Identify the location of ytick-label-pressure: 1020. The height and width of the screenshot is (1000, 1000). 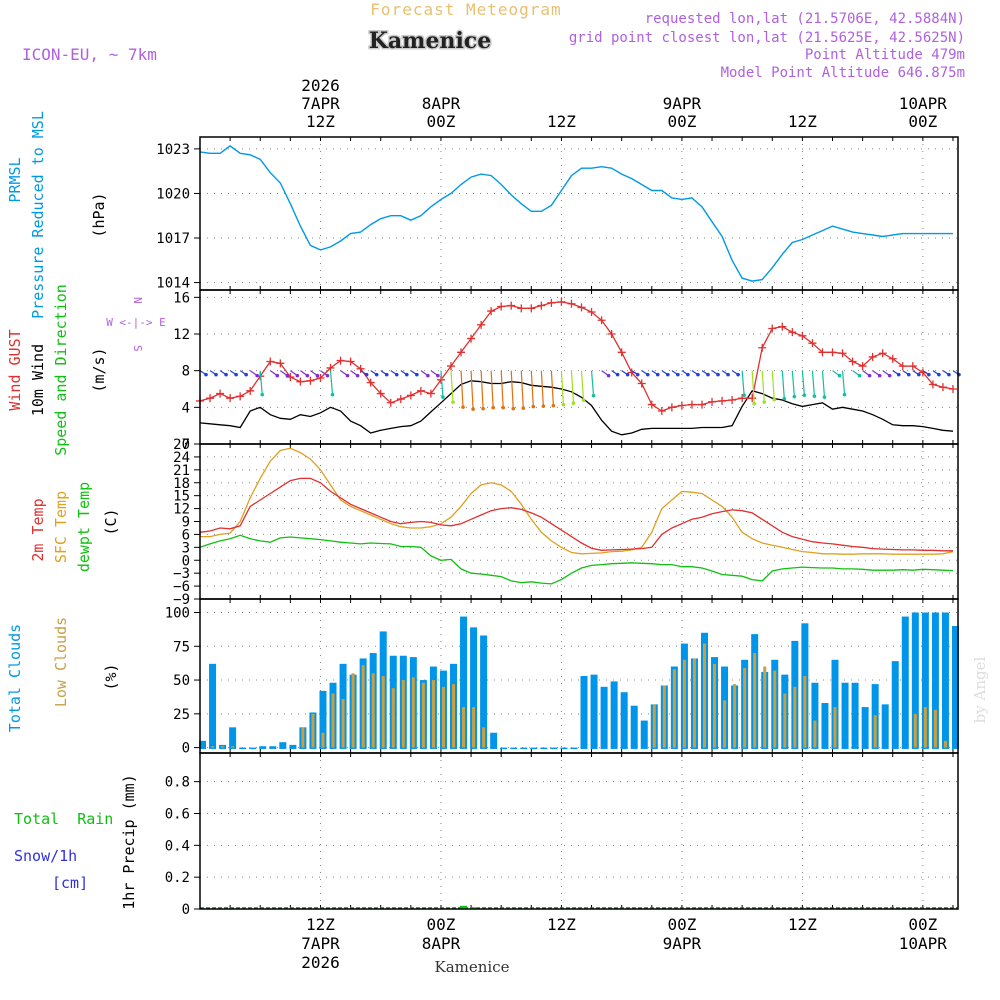
(173, 194).